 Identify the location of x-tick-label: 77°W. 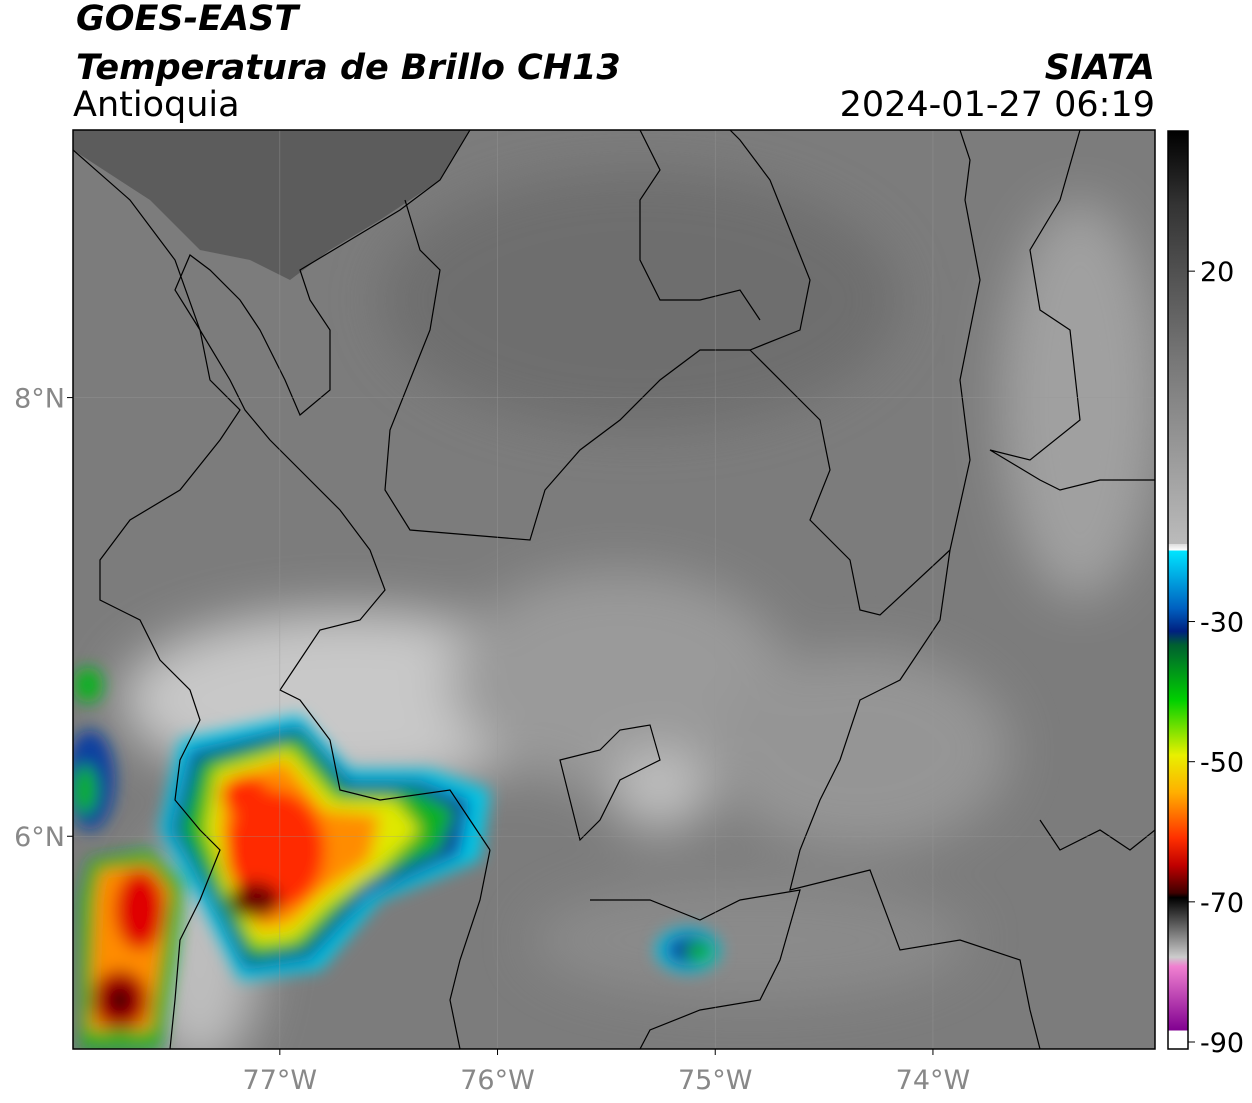
(280, 1080).